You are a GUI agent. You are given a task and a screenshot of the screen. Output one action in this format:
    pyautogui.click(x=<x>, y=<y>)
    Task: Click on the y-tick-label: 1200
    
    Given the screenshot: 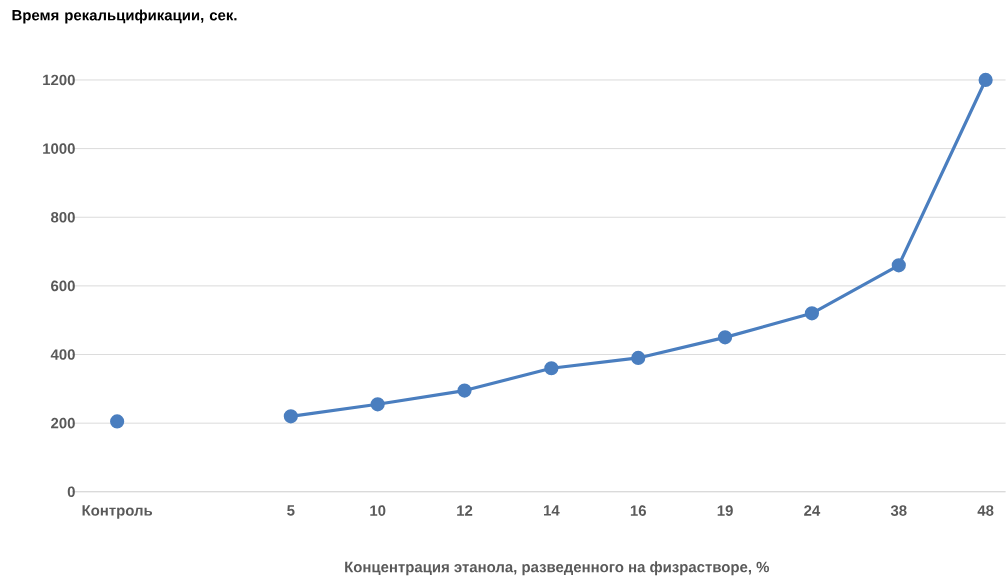 What is the action you would take?
    pyautogui.click(x=59, y=80)
    